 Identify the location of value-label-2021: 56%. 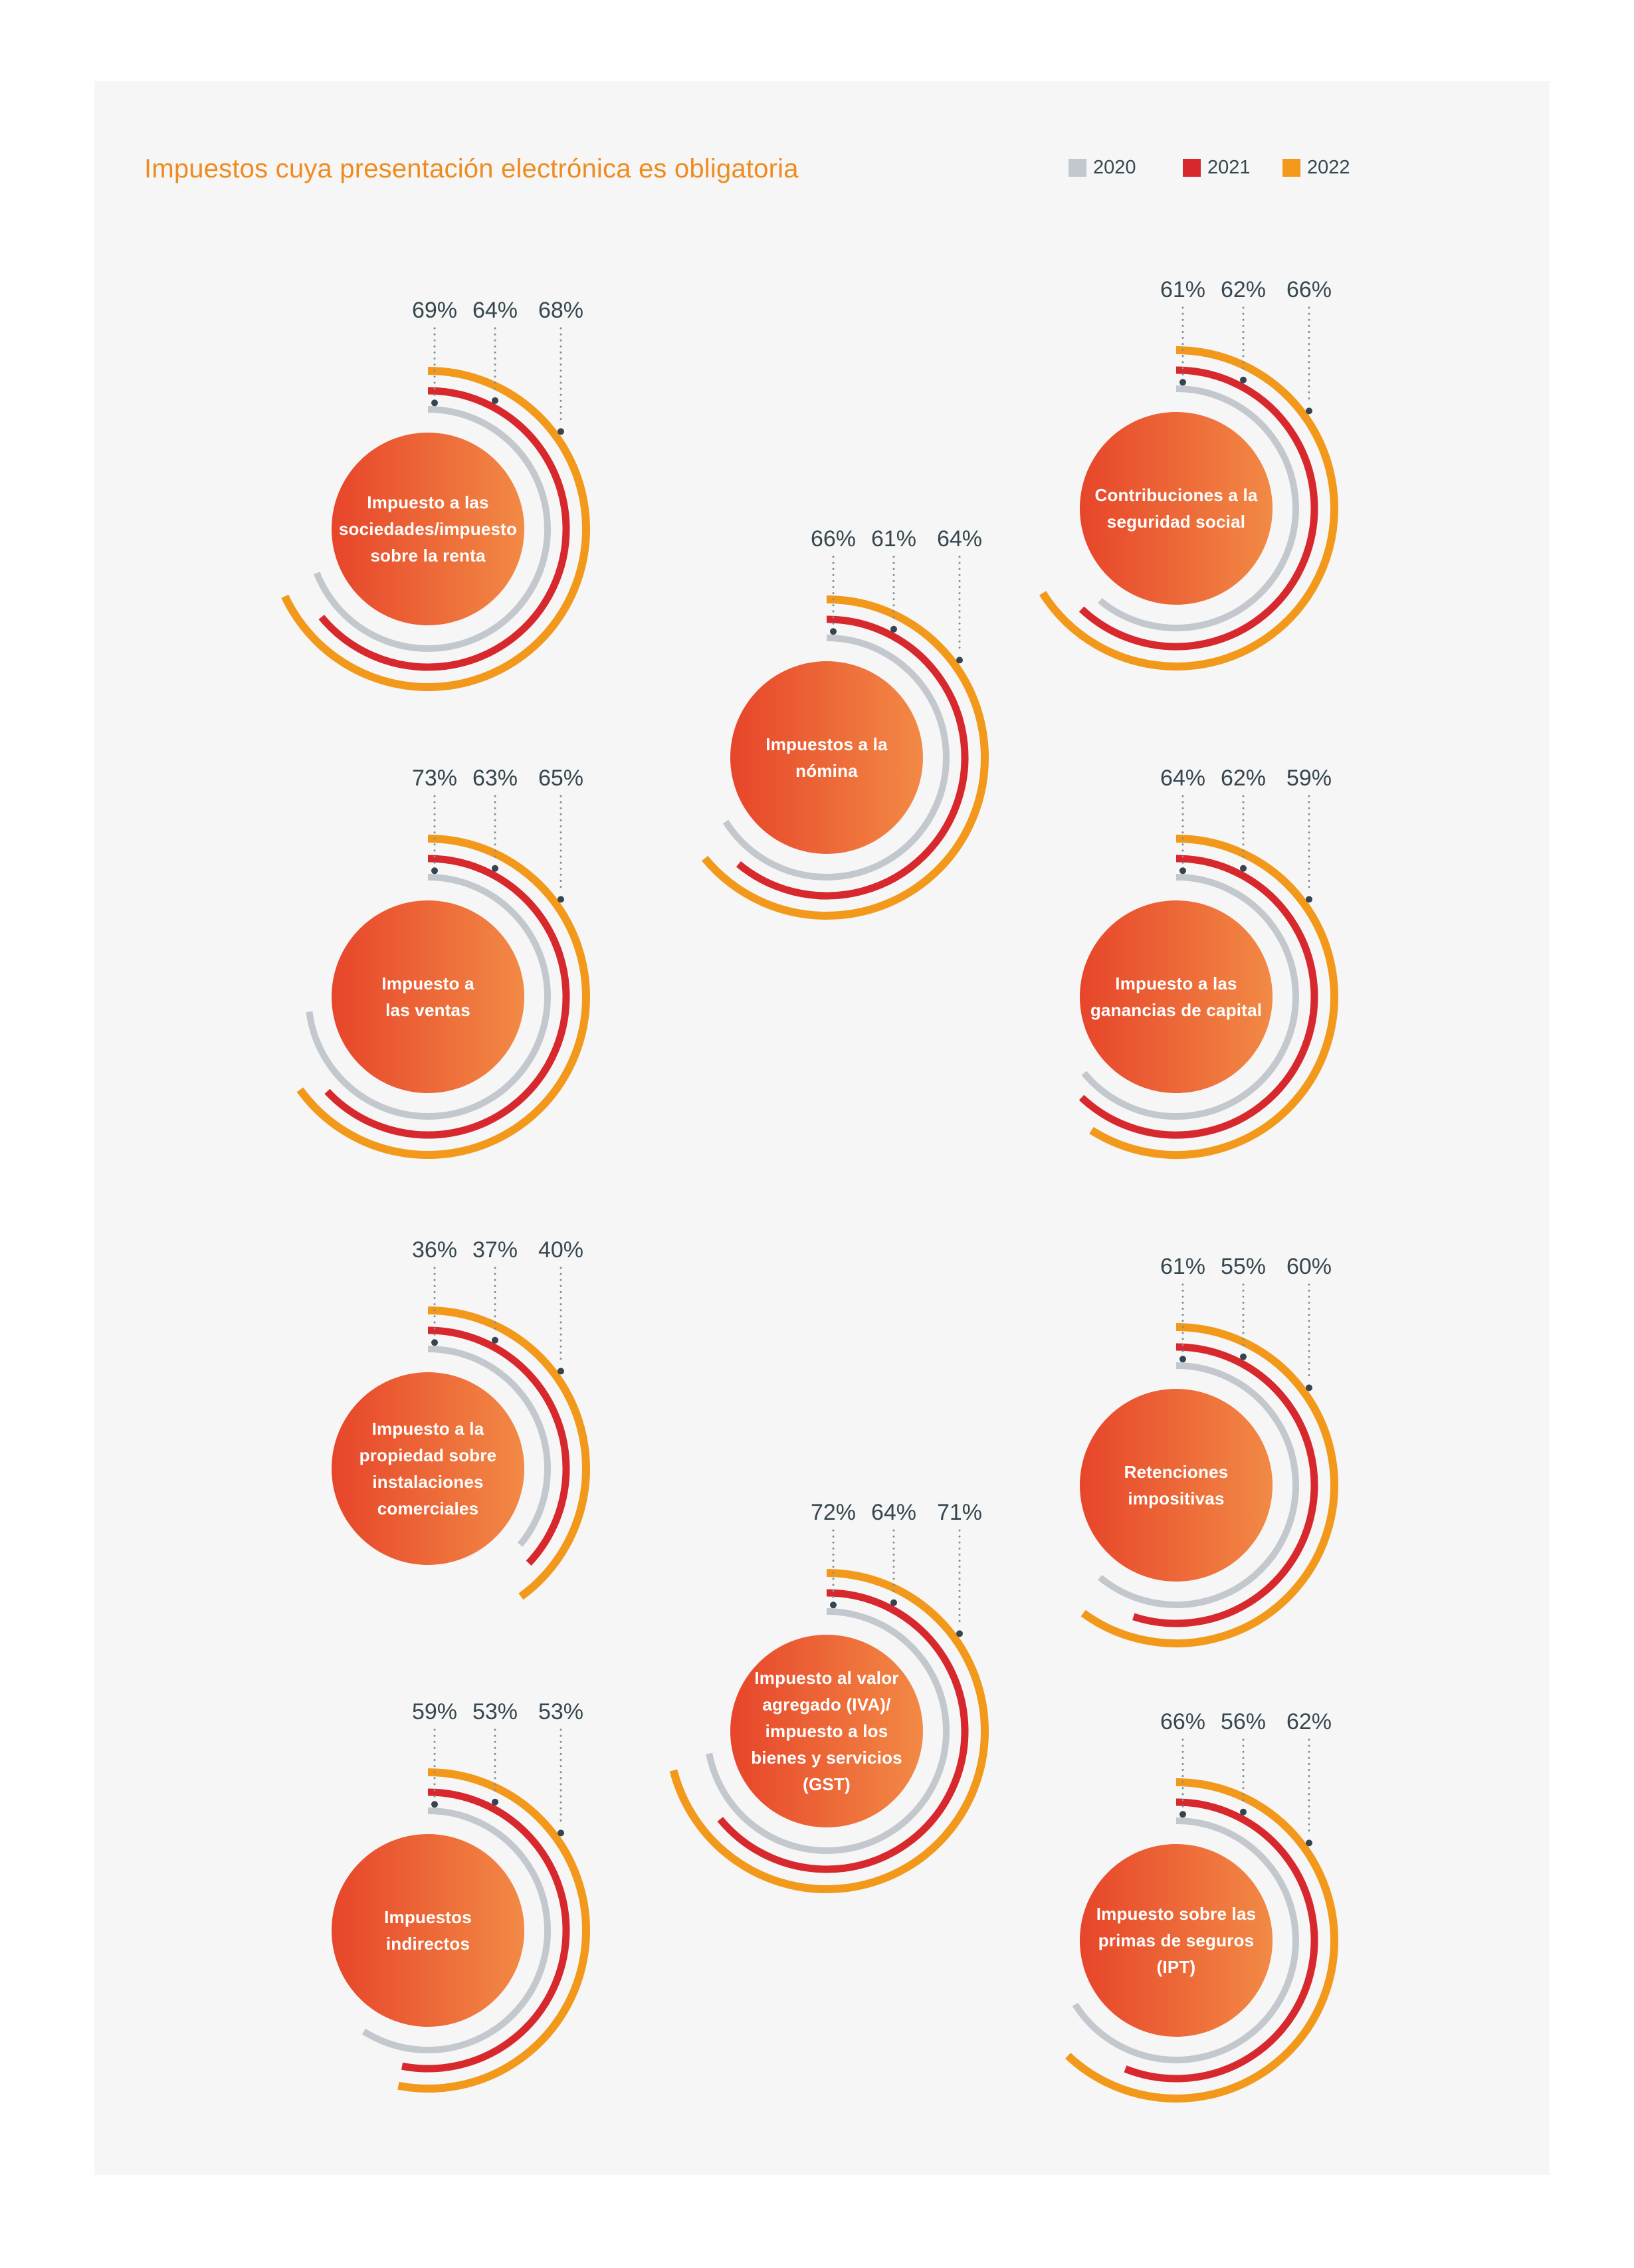
(1243, 1721).